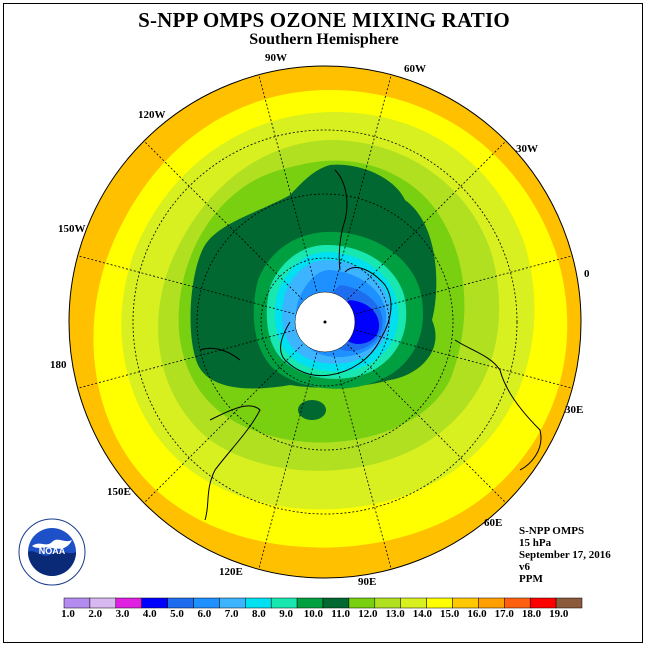 Image resolution: width=648 pixels, height=648 pixels. Describe the element at coordinates (574, 410) in the screenshot. I see `lon-label-30e: 30E` at that location.